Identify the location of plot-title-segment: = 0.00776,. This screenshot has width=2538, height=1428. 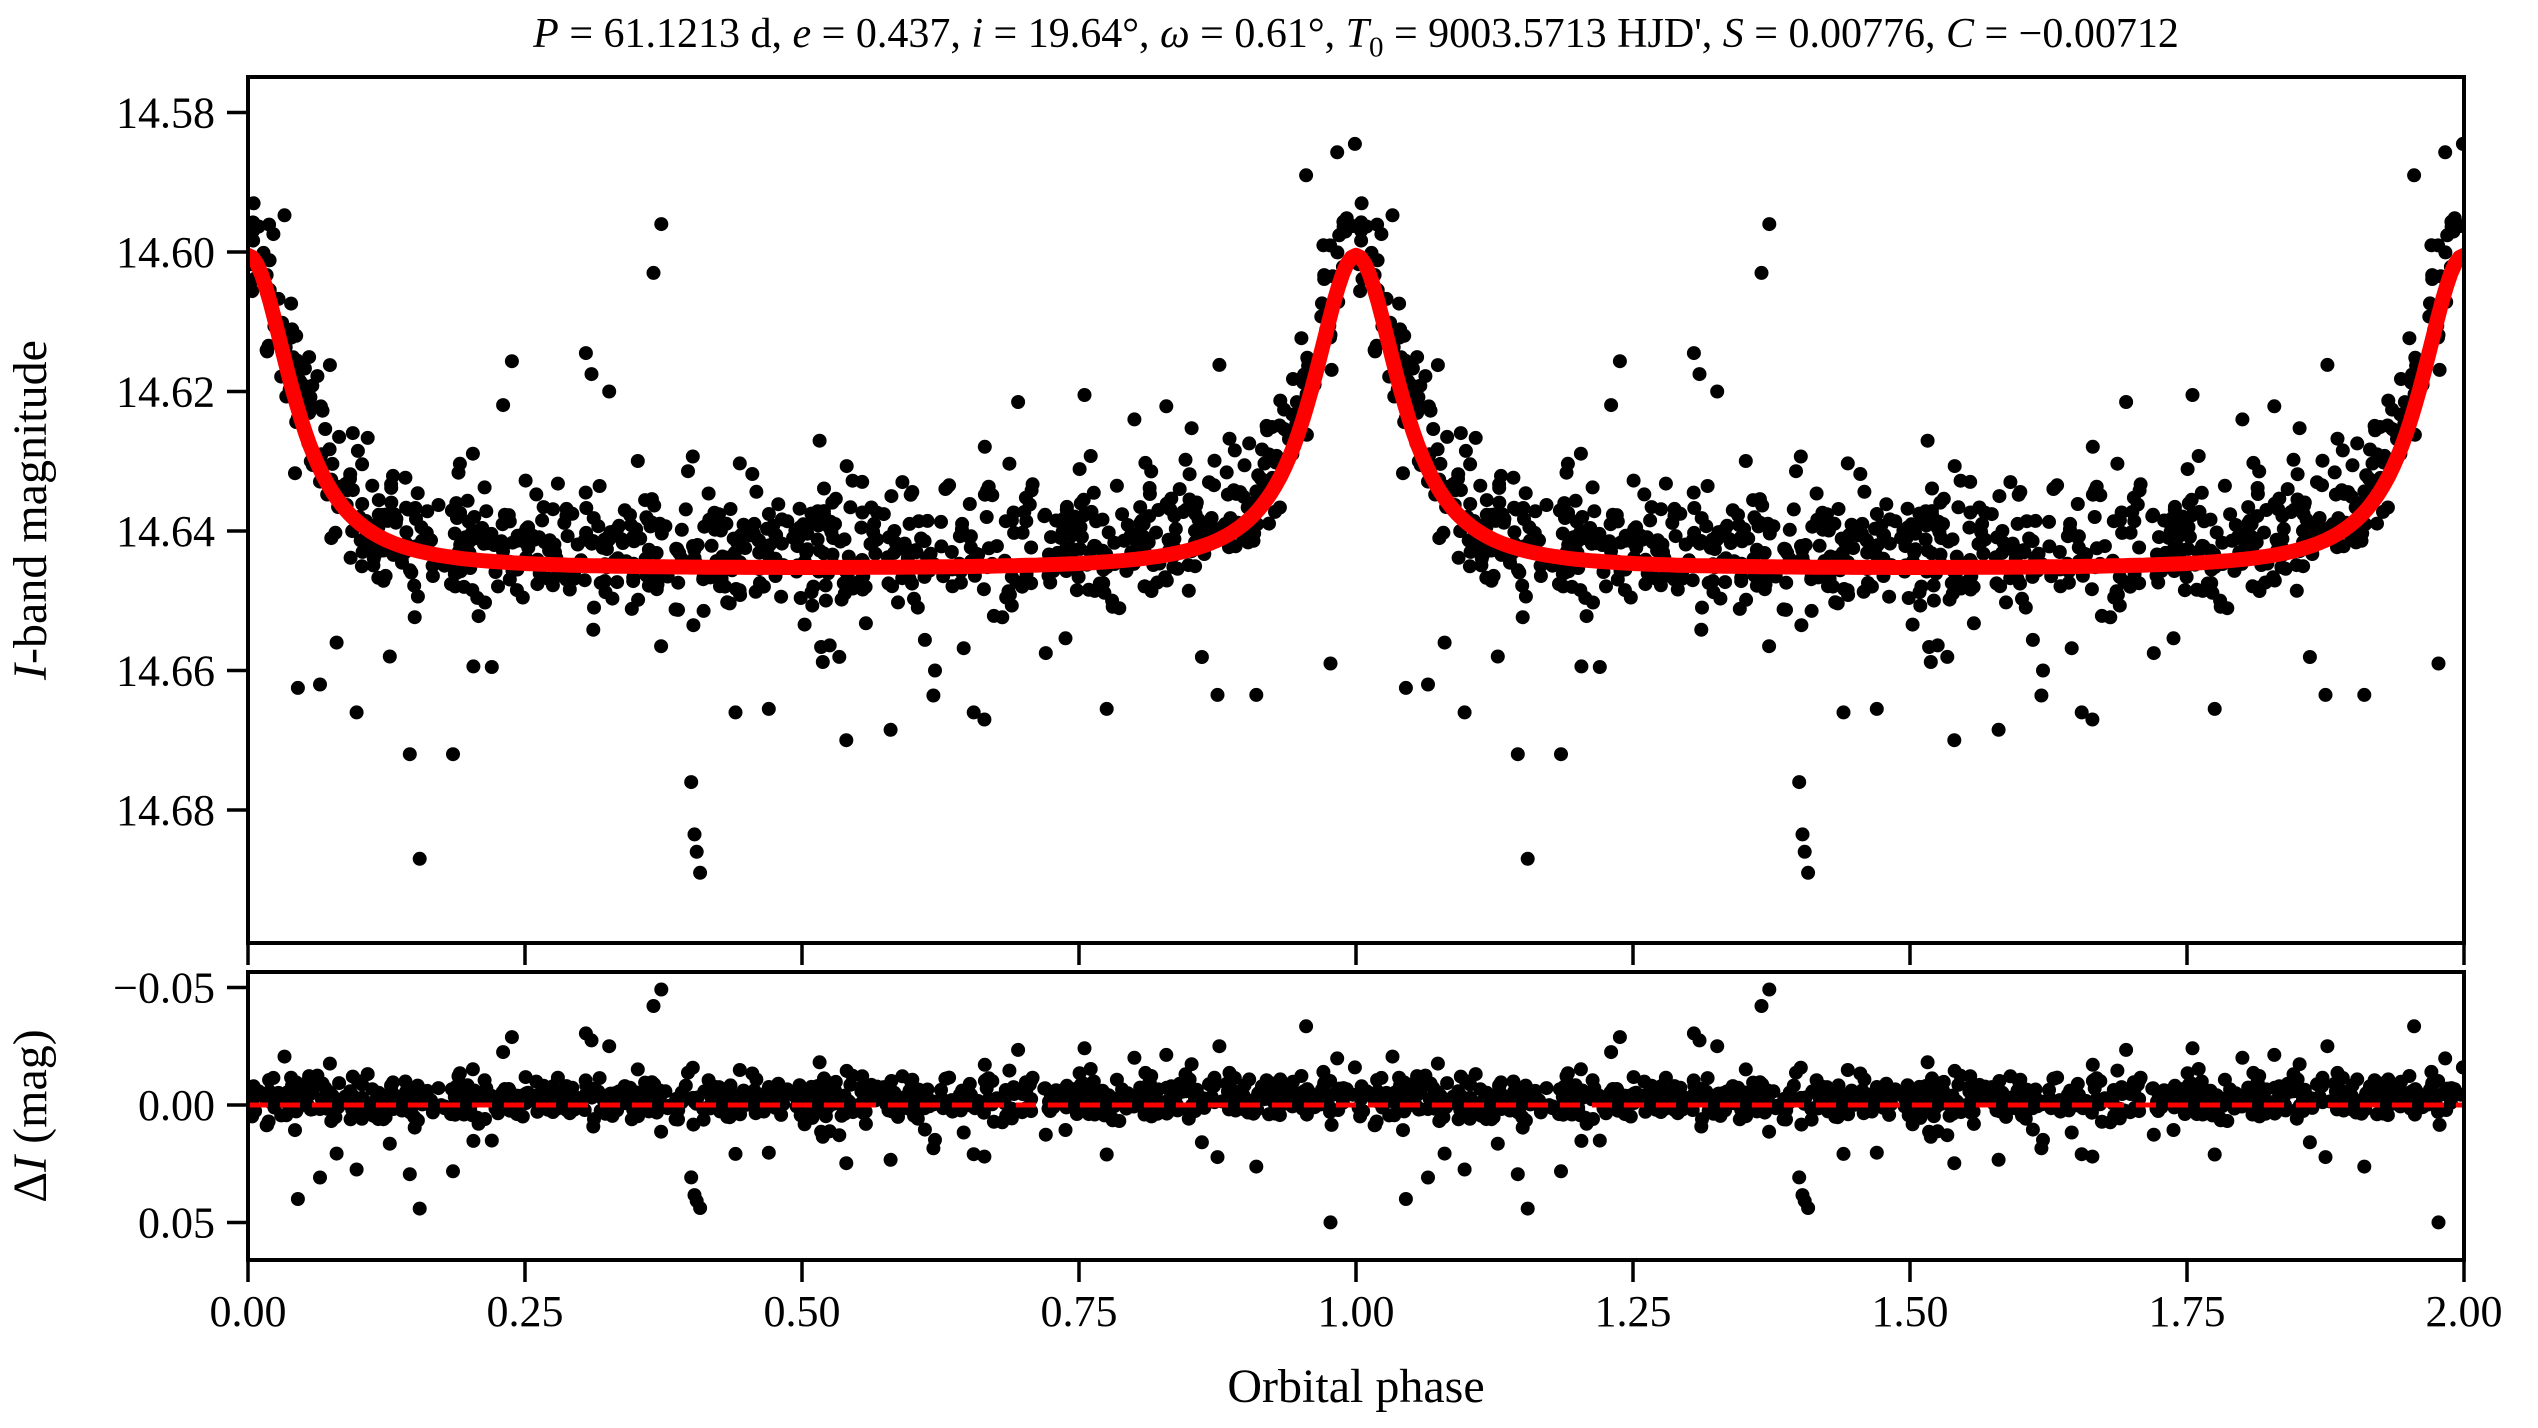
(1844, 34).